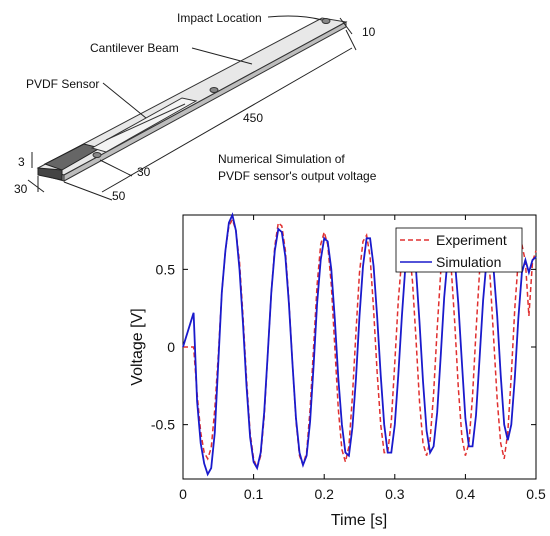 The width and height of the screenshot is (550, 536). Describe the element at coordinates (21, 162) in the screenshot. I see `dim-thickness-label: 3` at that location.